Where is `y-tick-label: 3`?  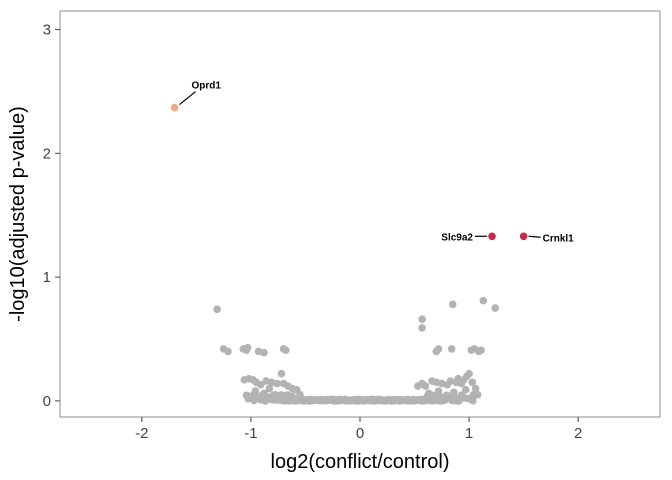 y-tick-label: 3 is located at coordinates (47, 30).